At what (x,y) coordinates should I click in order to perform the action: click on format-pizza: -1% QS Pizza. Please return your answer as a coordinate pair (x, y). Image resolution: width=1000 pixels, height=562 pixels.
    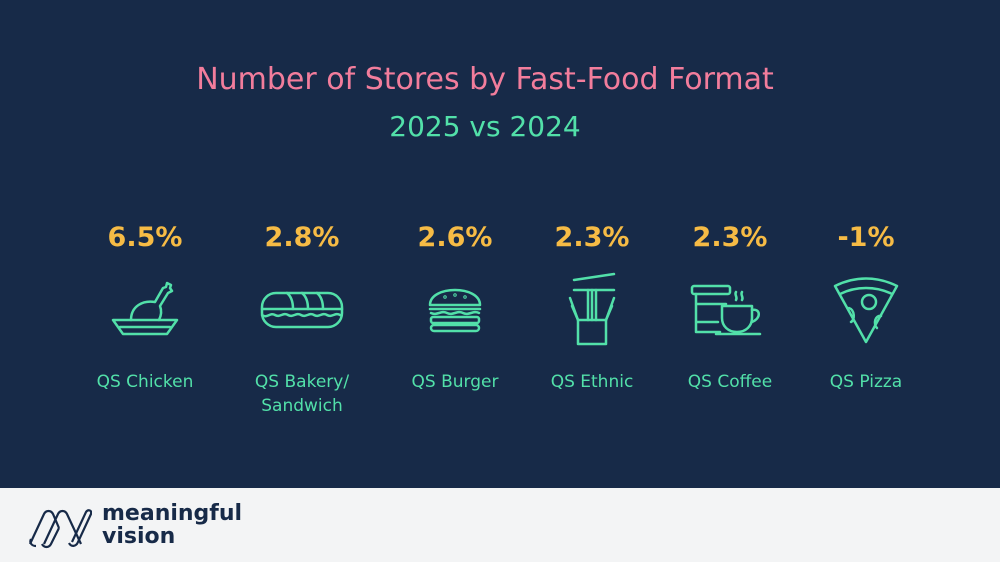
    Looking at the image, I should click on (866, 308).